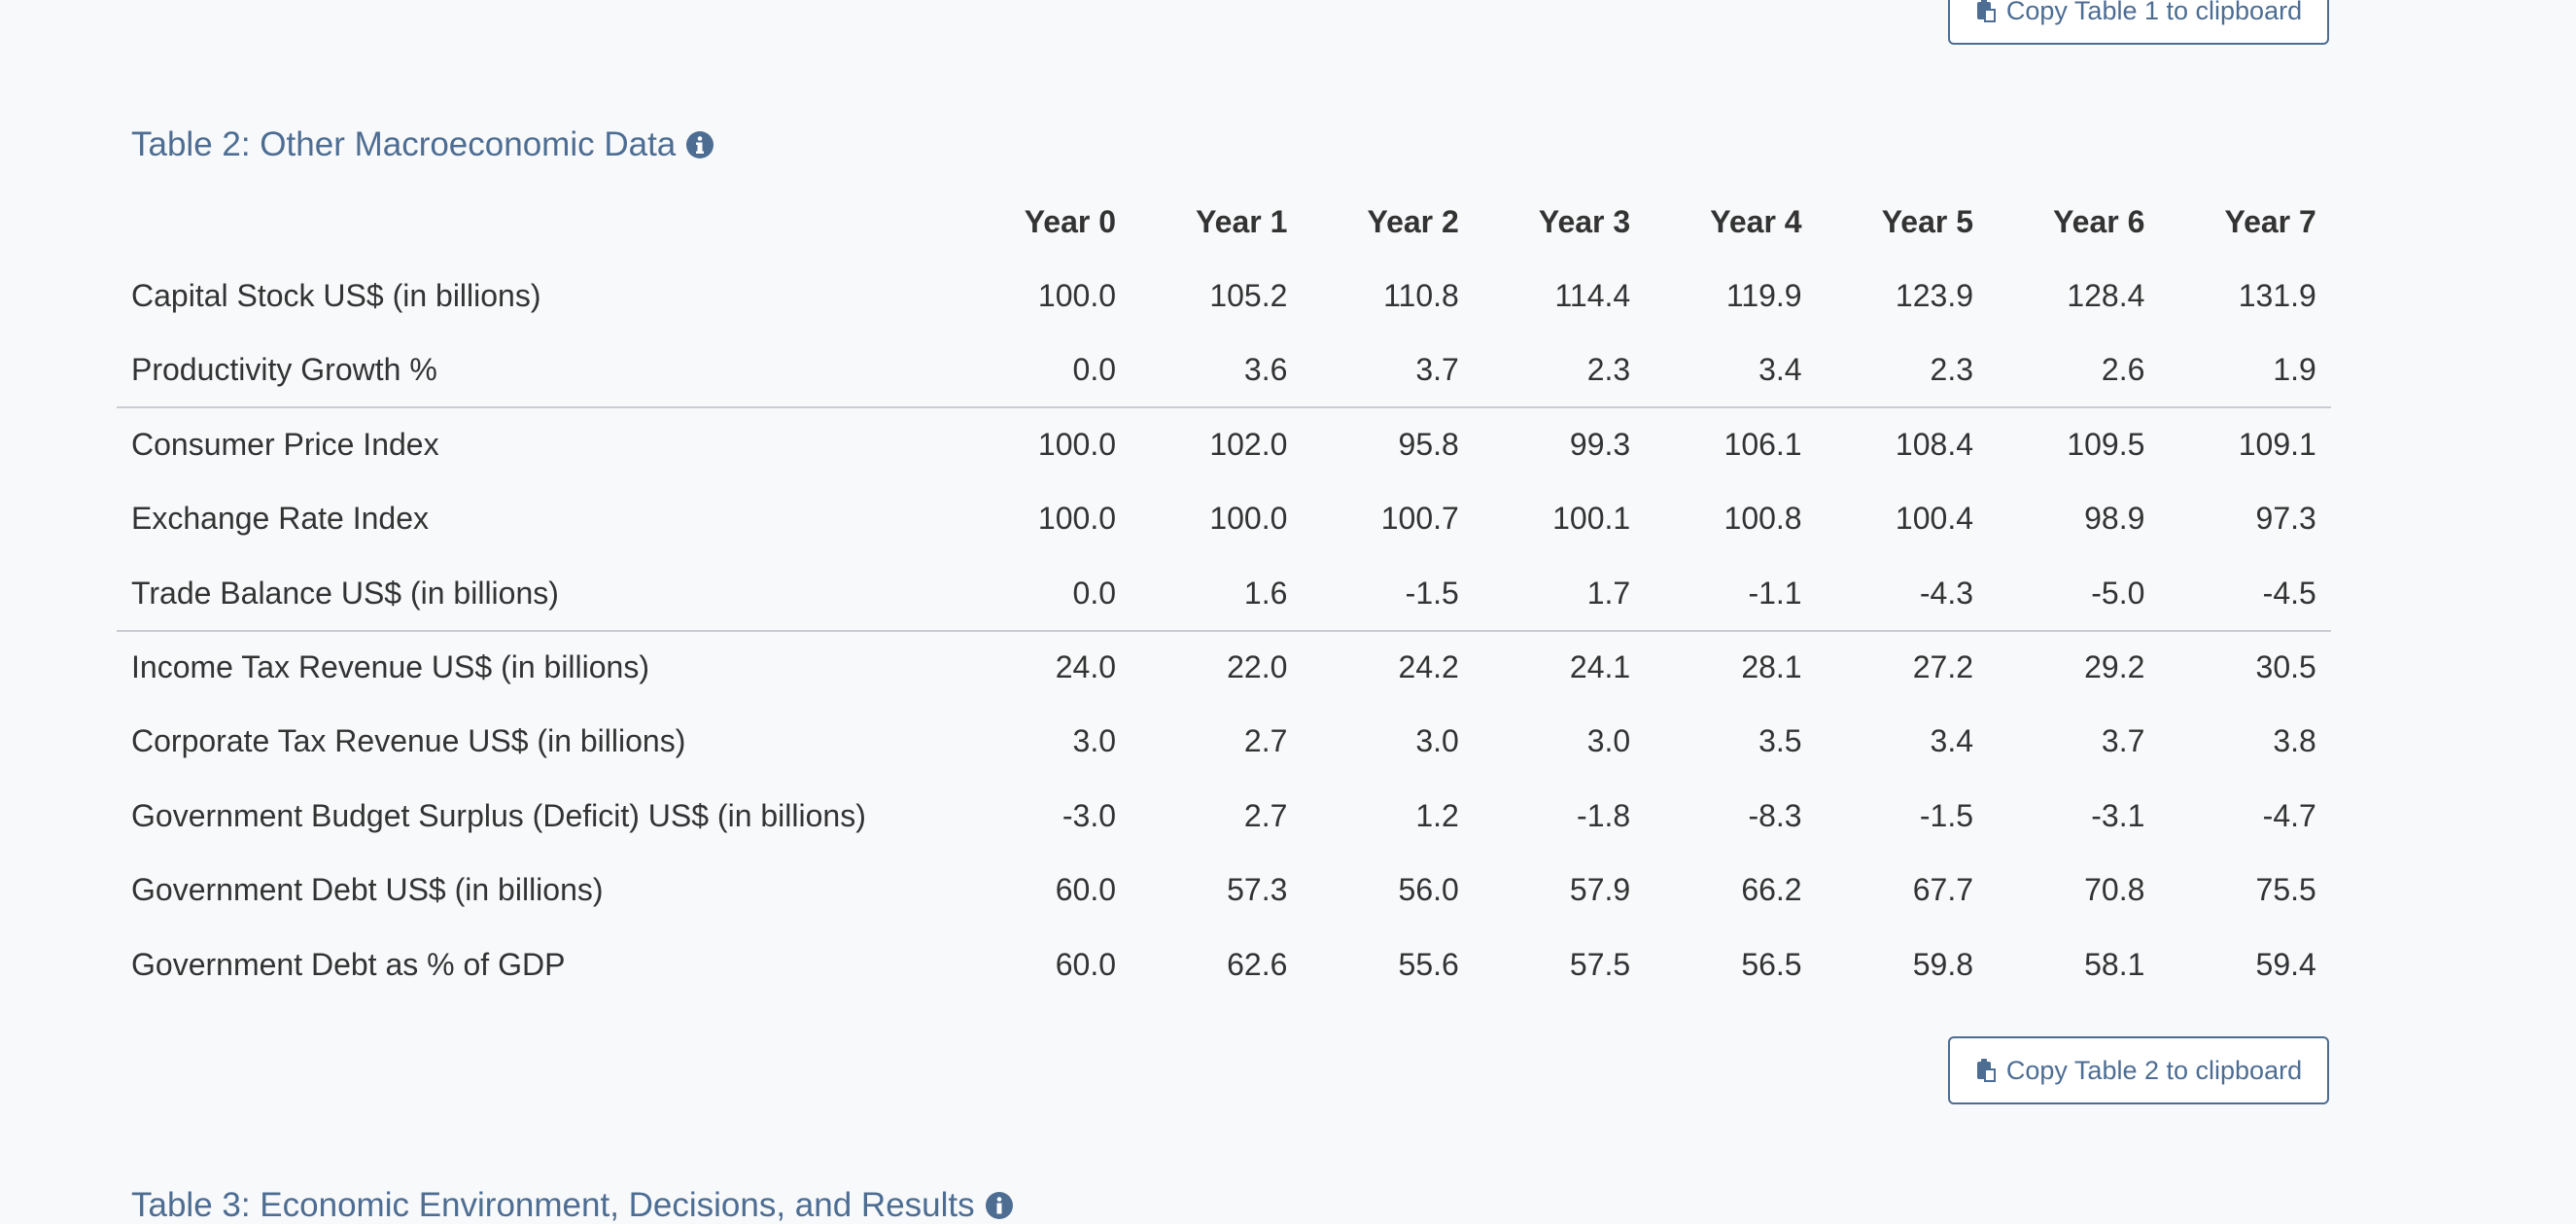 Image resolution: width=2576 pixels, height=1224 pixels. I want to click on cell-value: 110.8, so click(1421, 295).